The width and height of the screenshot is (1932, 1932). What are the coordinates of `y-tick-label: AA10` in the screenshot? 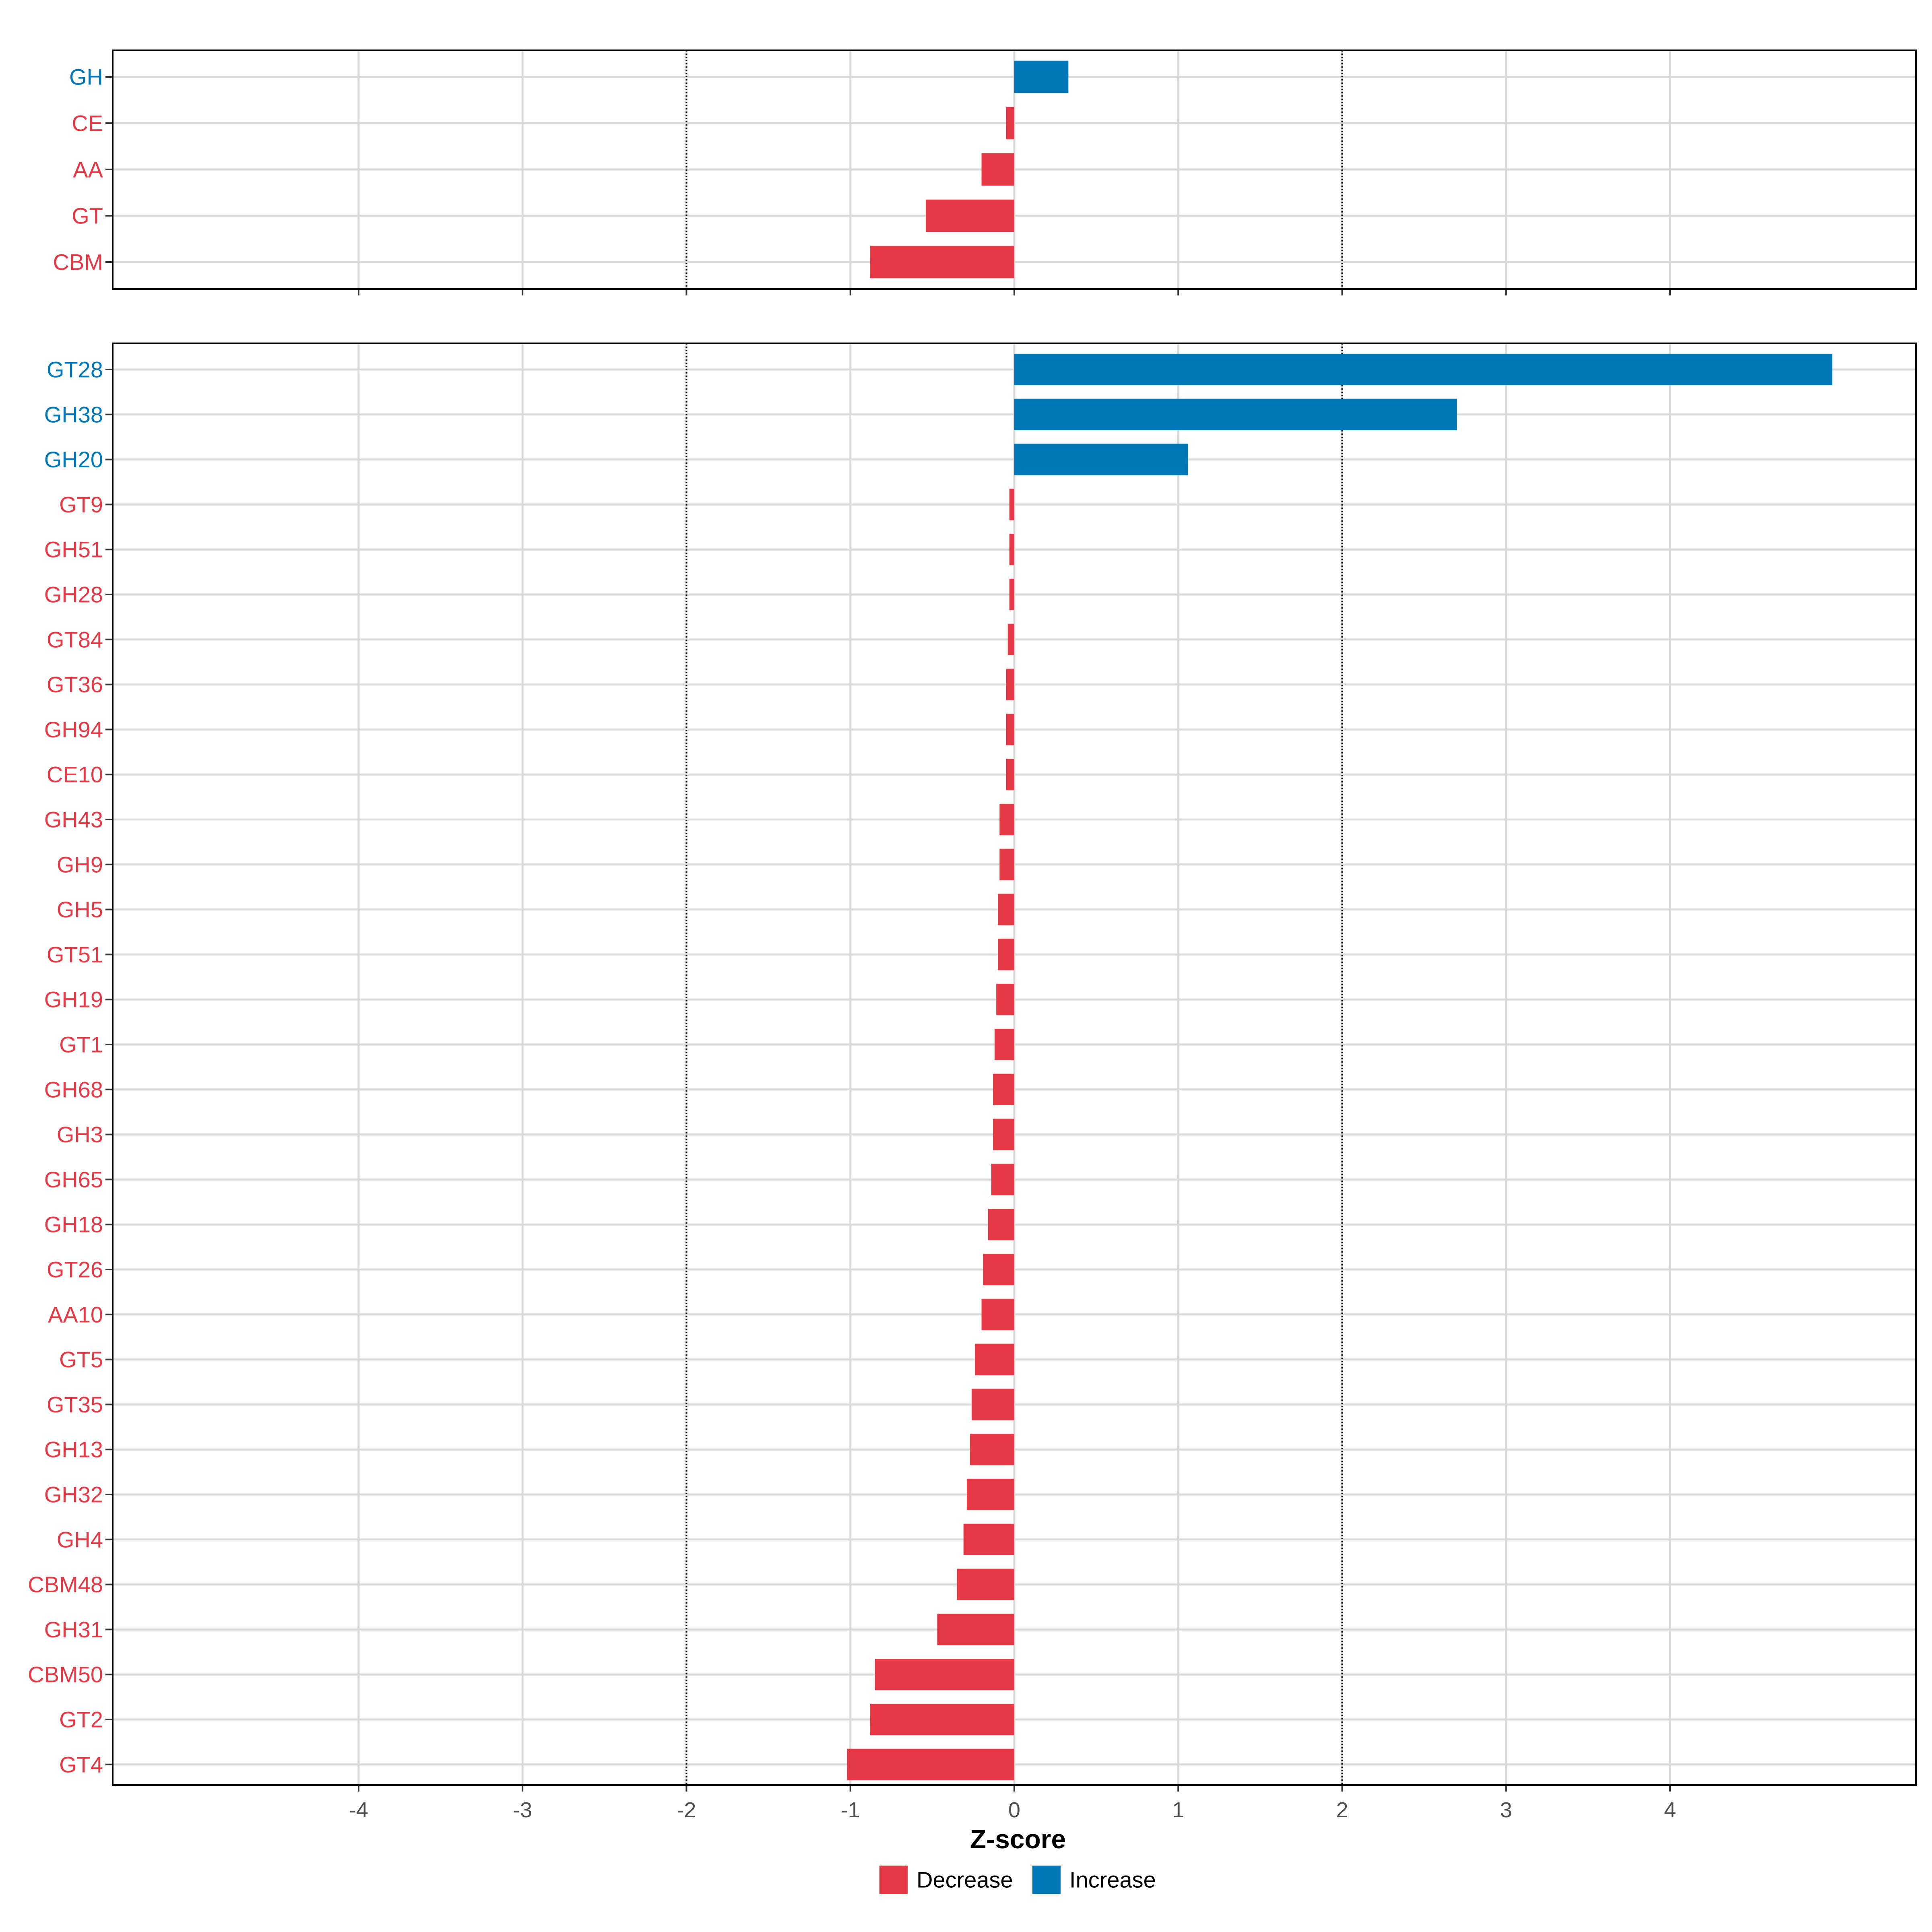 It's located at (75, 1314).